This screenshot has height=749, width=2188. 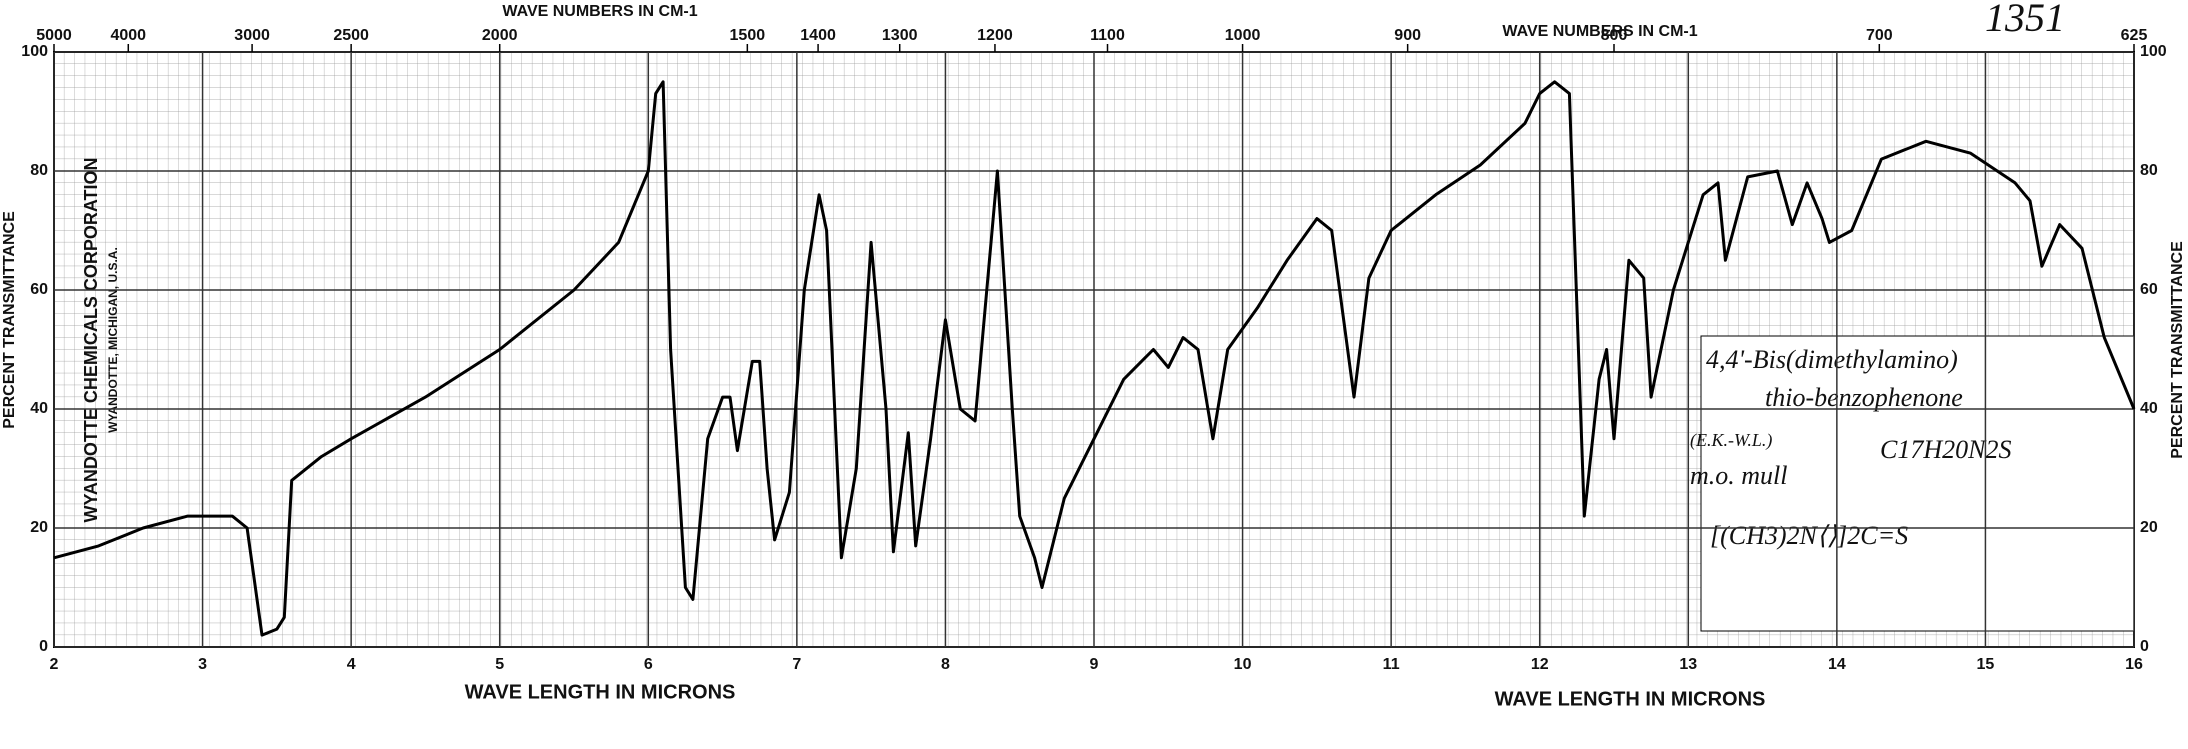 What do you see at coordinates (1832, 359) in the screenshot?
I see `annotation: 4,4'-Bis(dimethylamino)` at bounding box center [1832, 359].